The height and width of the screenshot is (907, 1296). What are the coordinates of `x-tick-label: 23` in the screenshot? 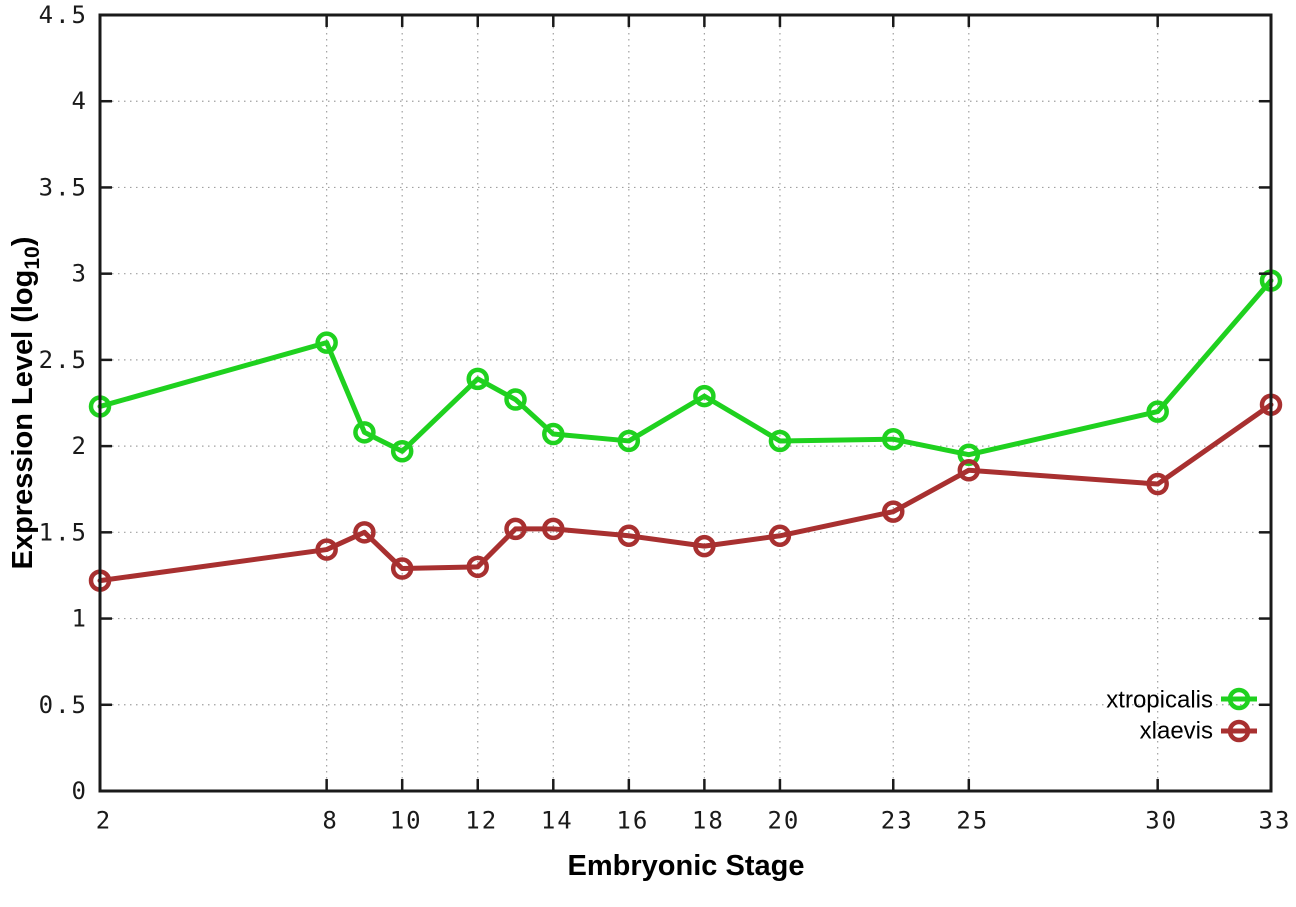 It's located at (897, 821).